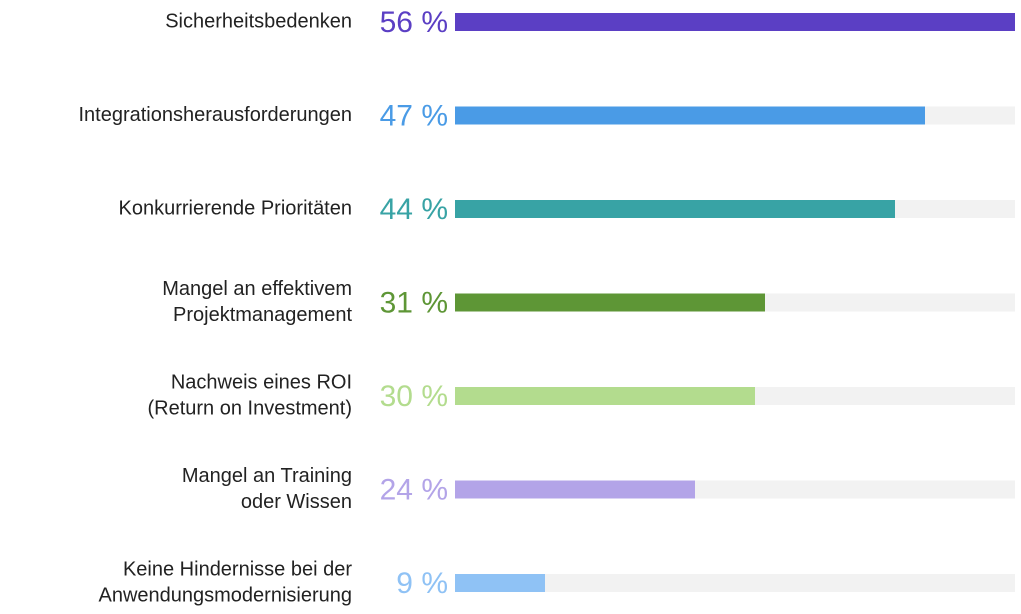  Describe the element at coordinates (267, 476) in the screenshot. I see `category-label: Mangel an Training` at that location.